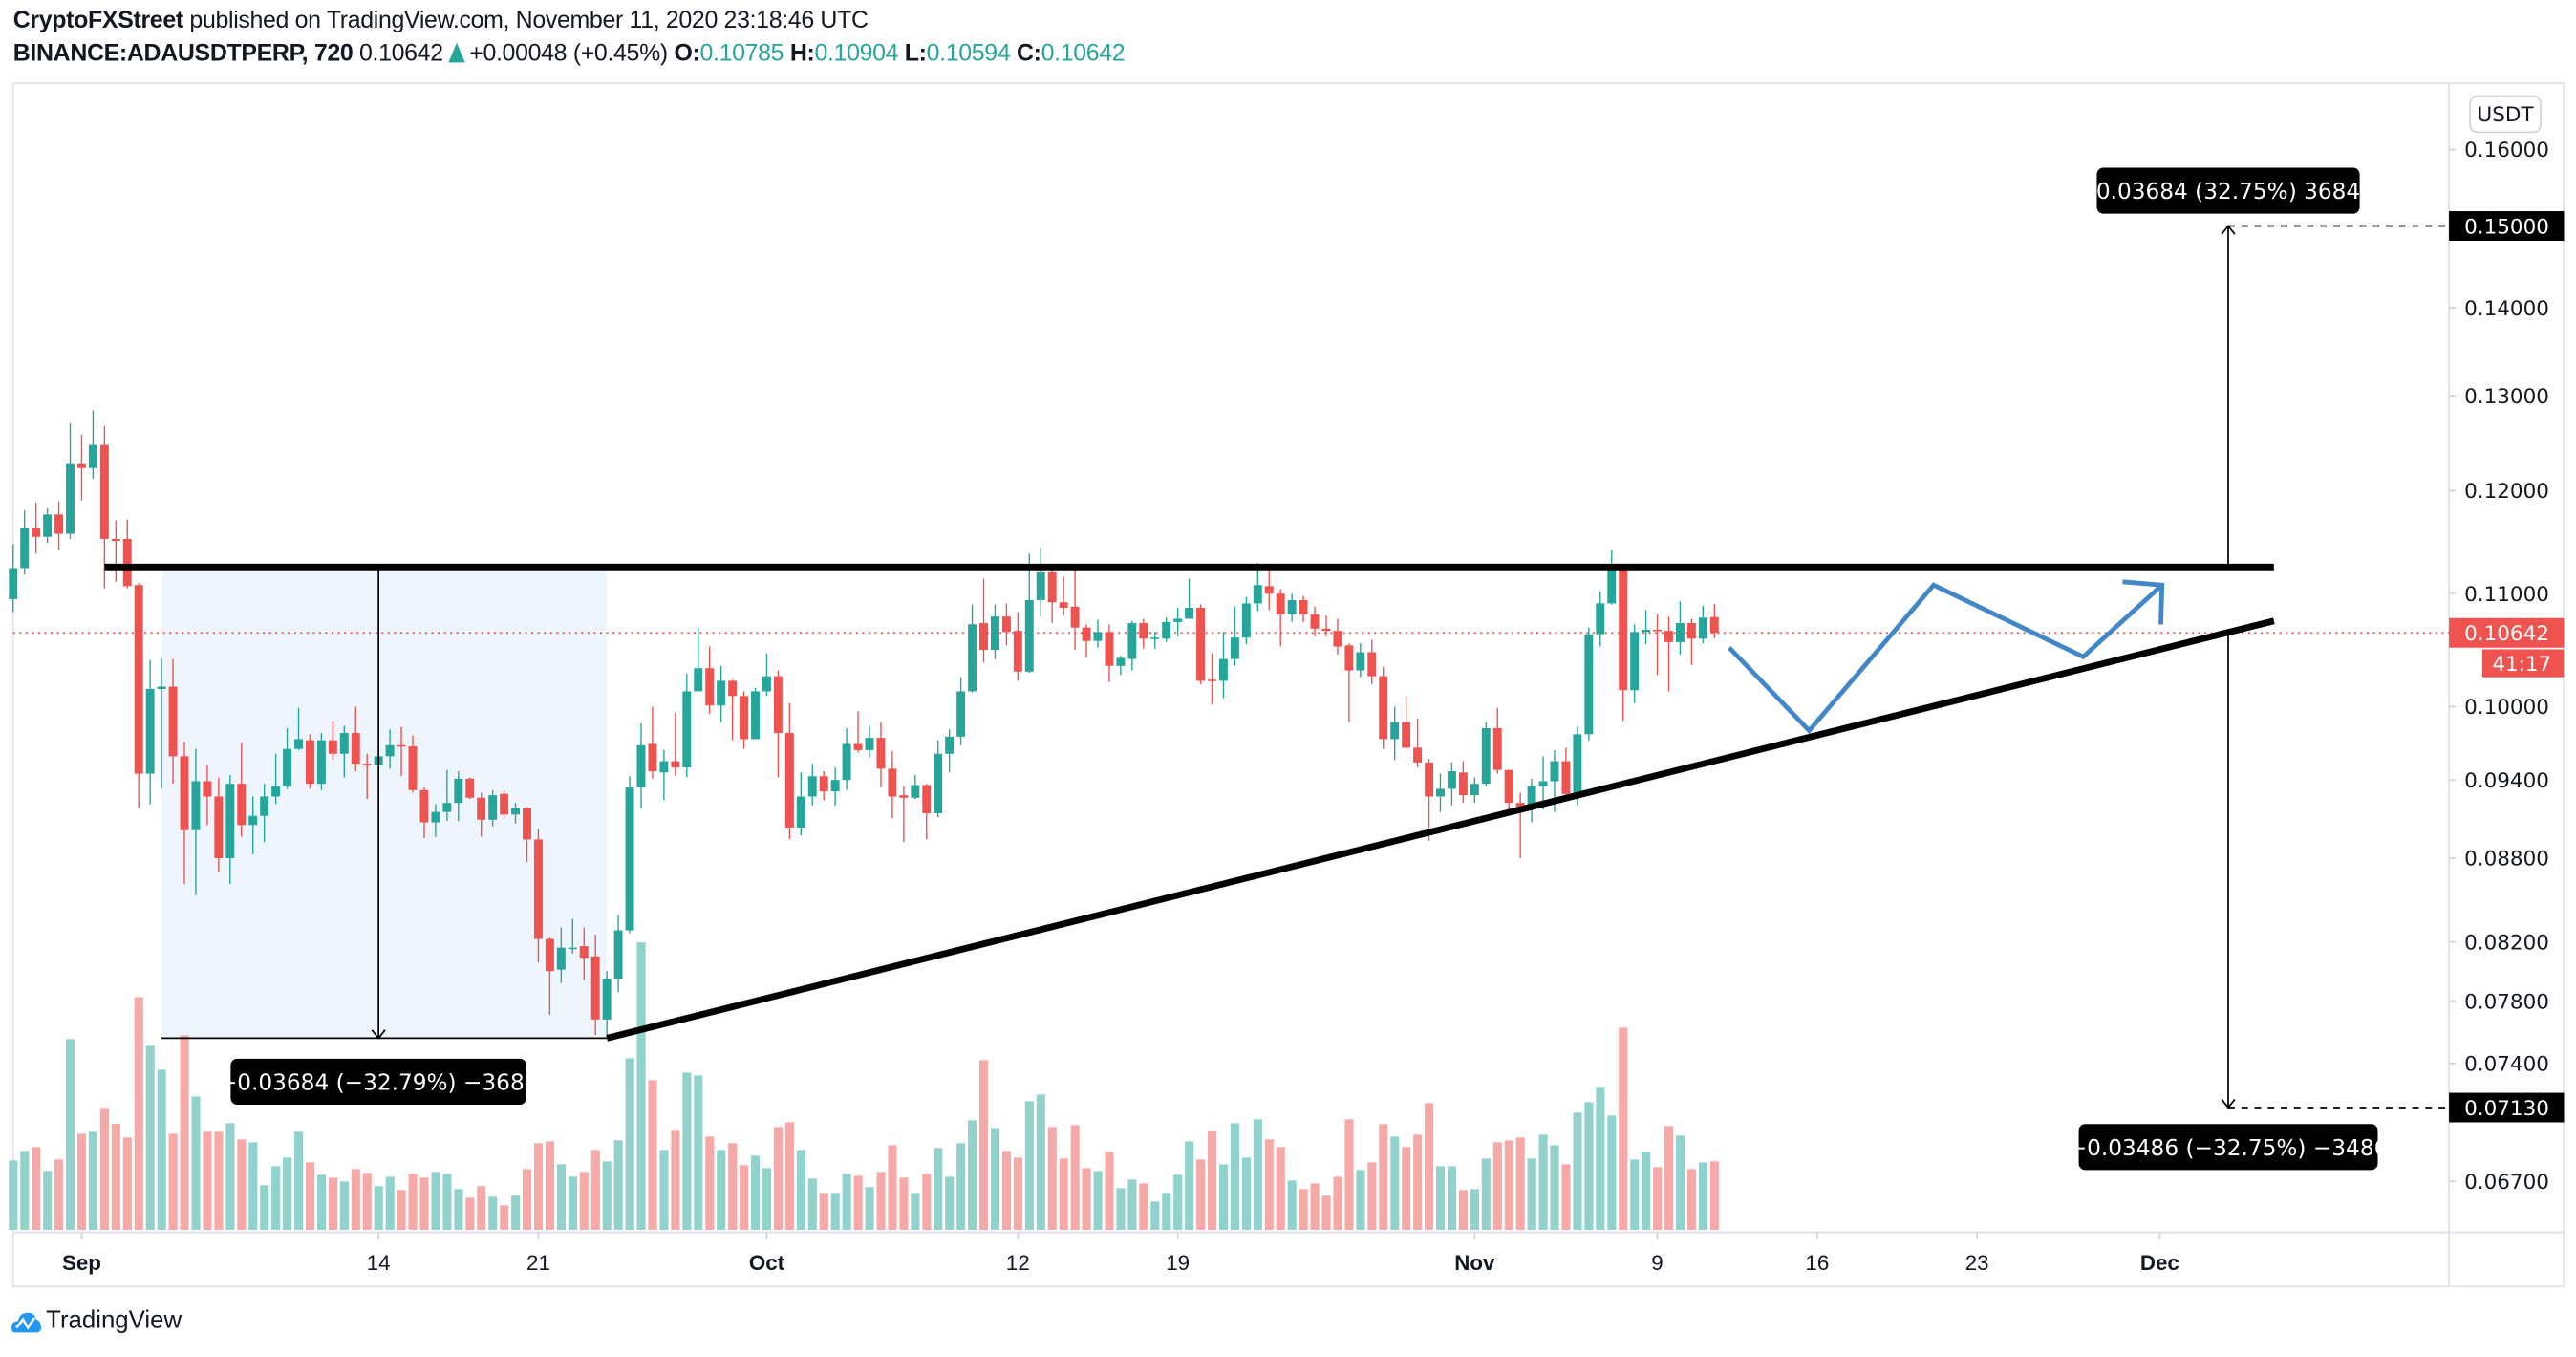 This screenshot has height=1357, width=2576. What do you see at coordinates (183, 54) in the screenshot?
I see `symbol-name: BINANCE:ADAUSDTPERP, 720` at bounding box center [183, 54].